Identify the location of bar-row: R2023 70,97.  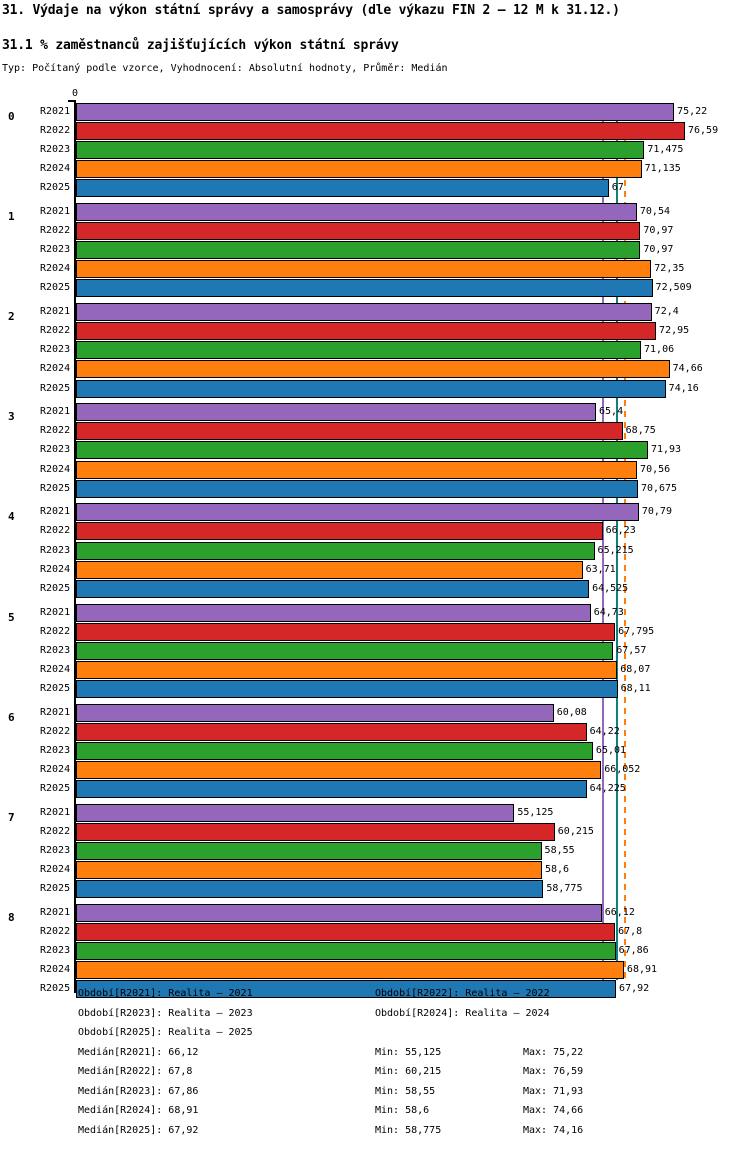
(375, 250).